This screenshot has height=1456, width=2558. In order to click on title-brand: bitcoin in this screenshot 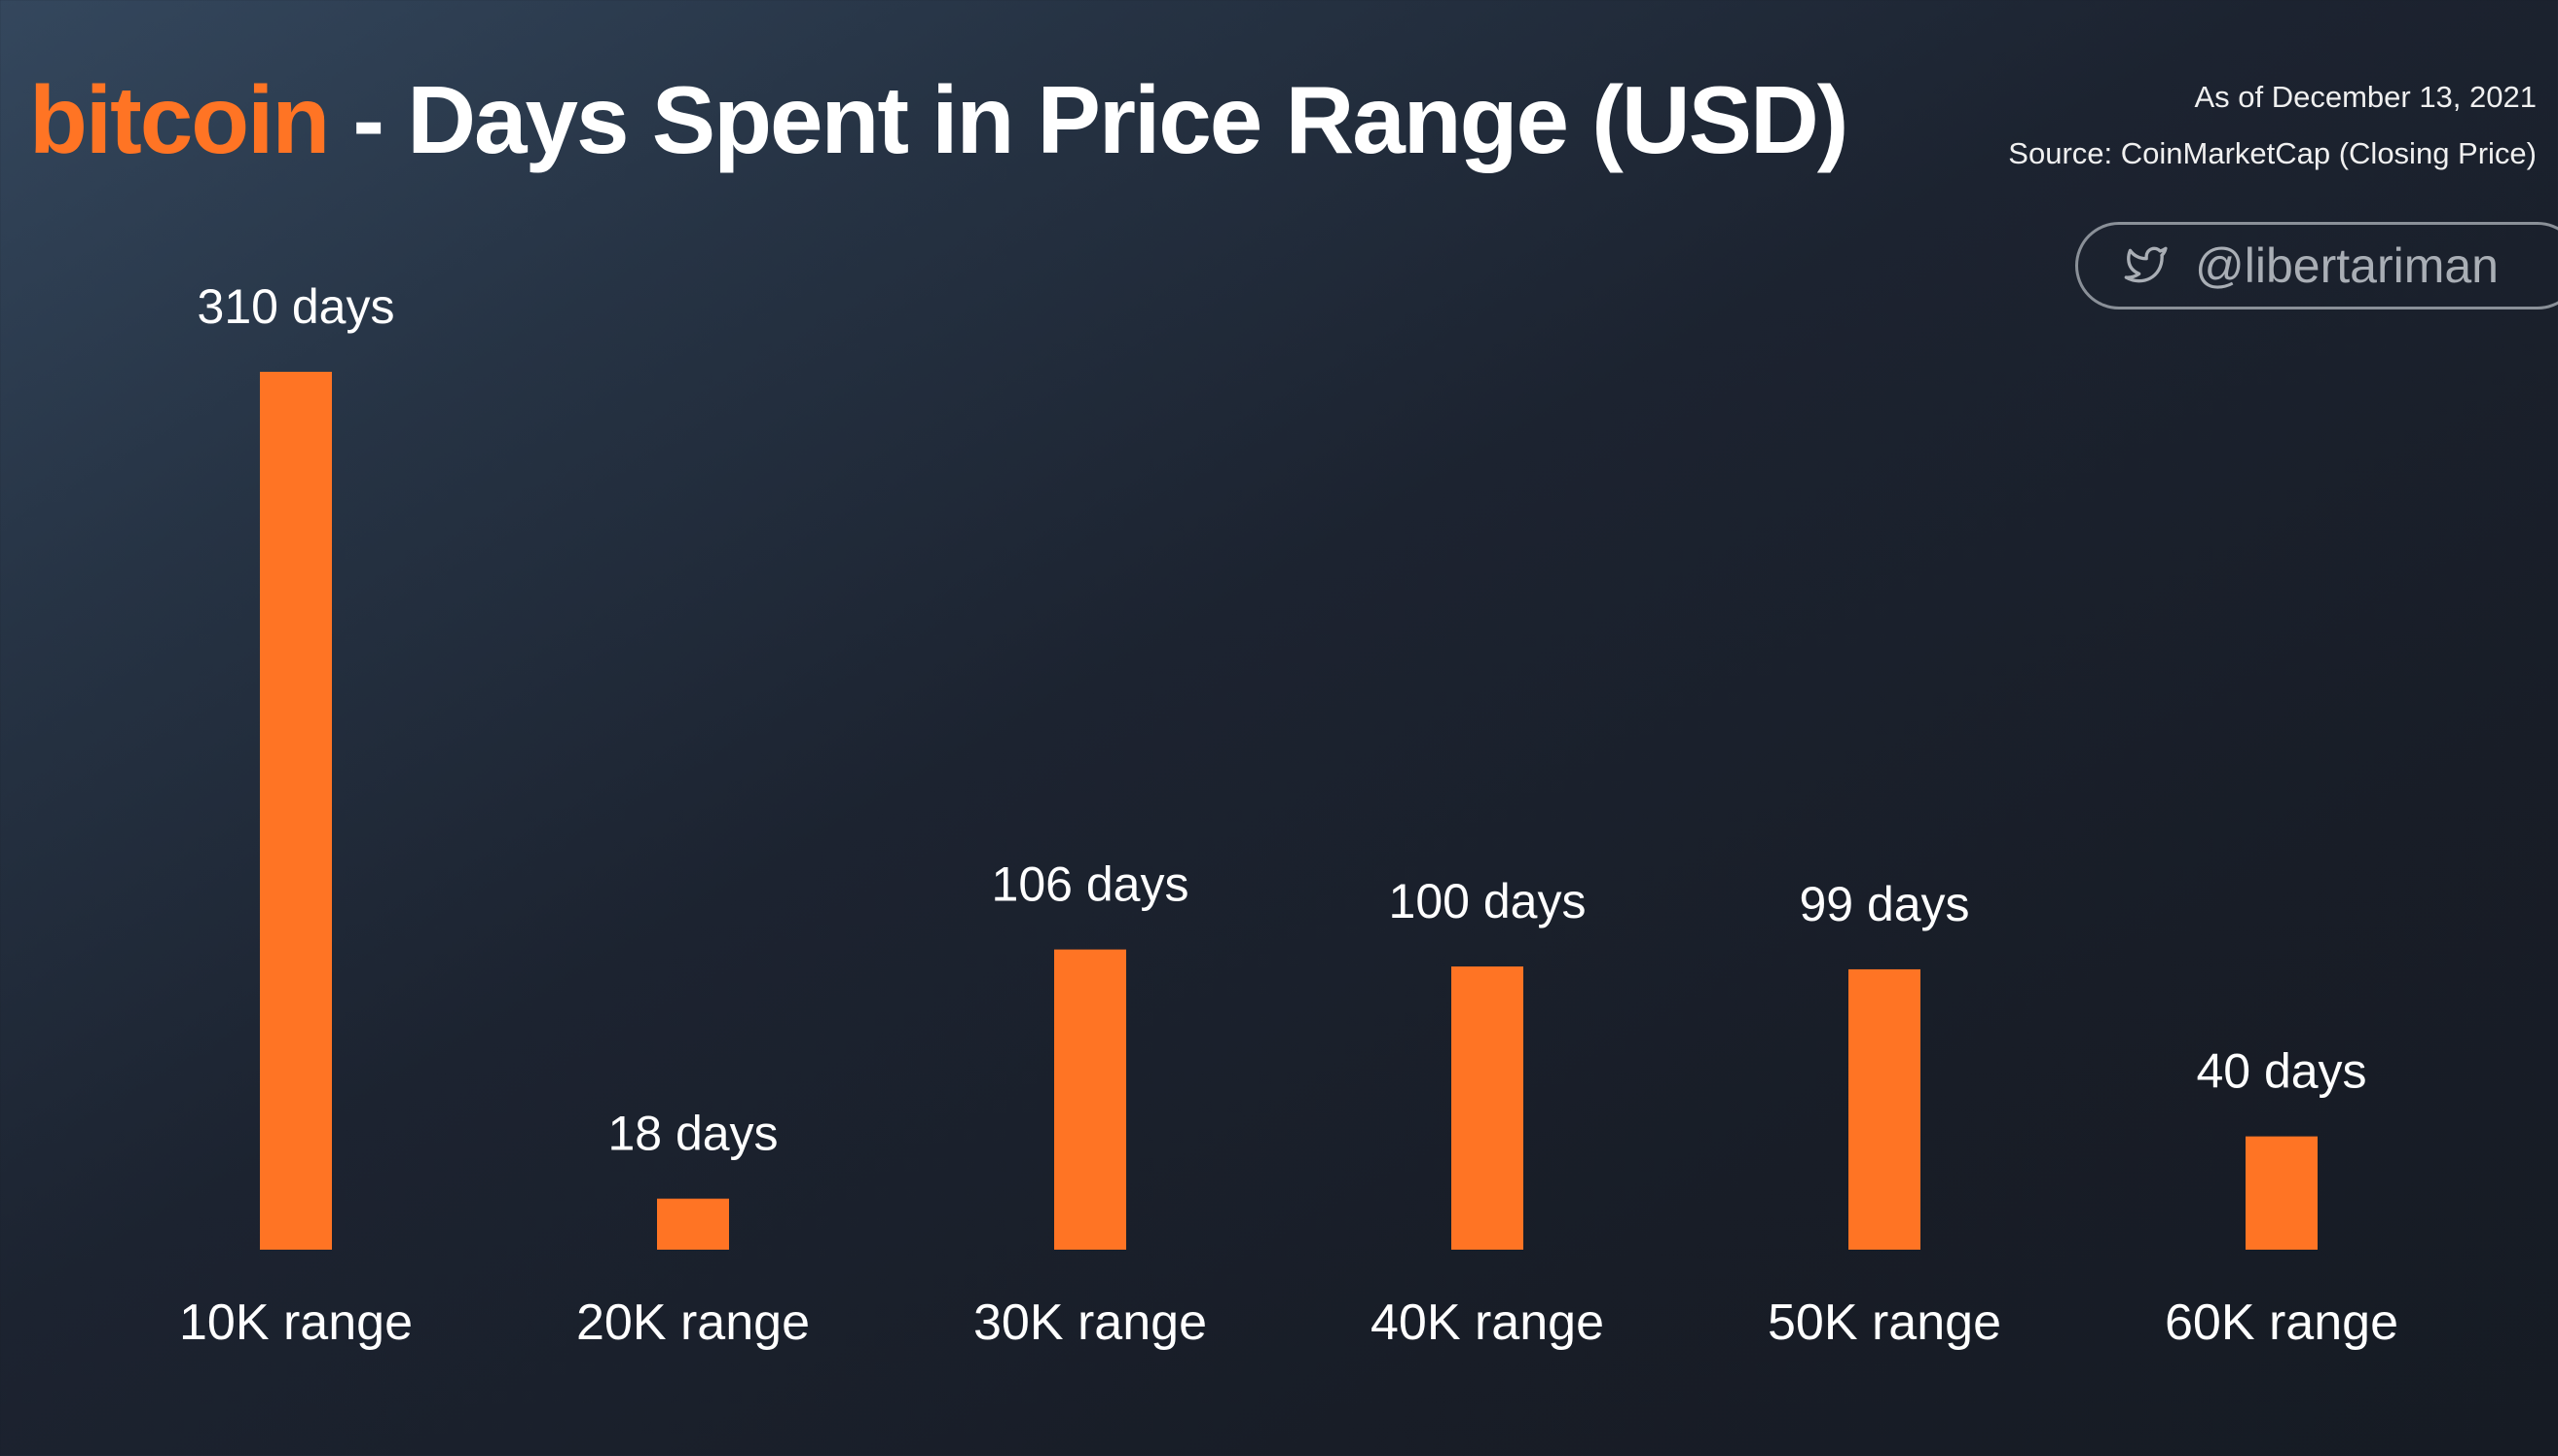, I will do `click(179, 119)`.